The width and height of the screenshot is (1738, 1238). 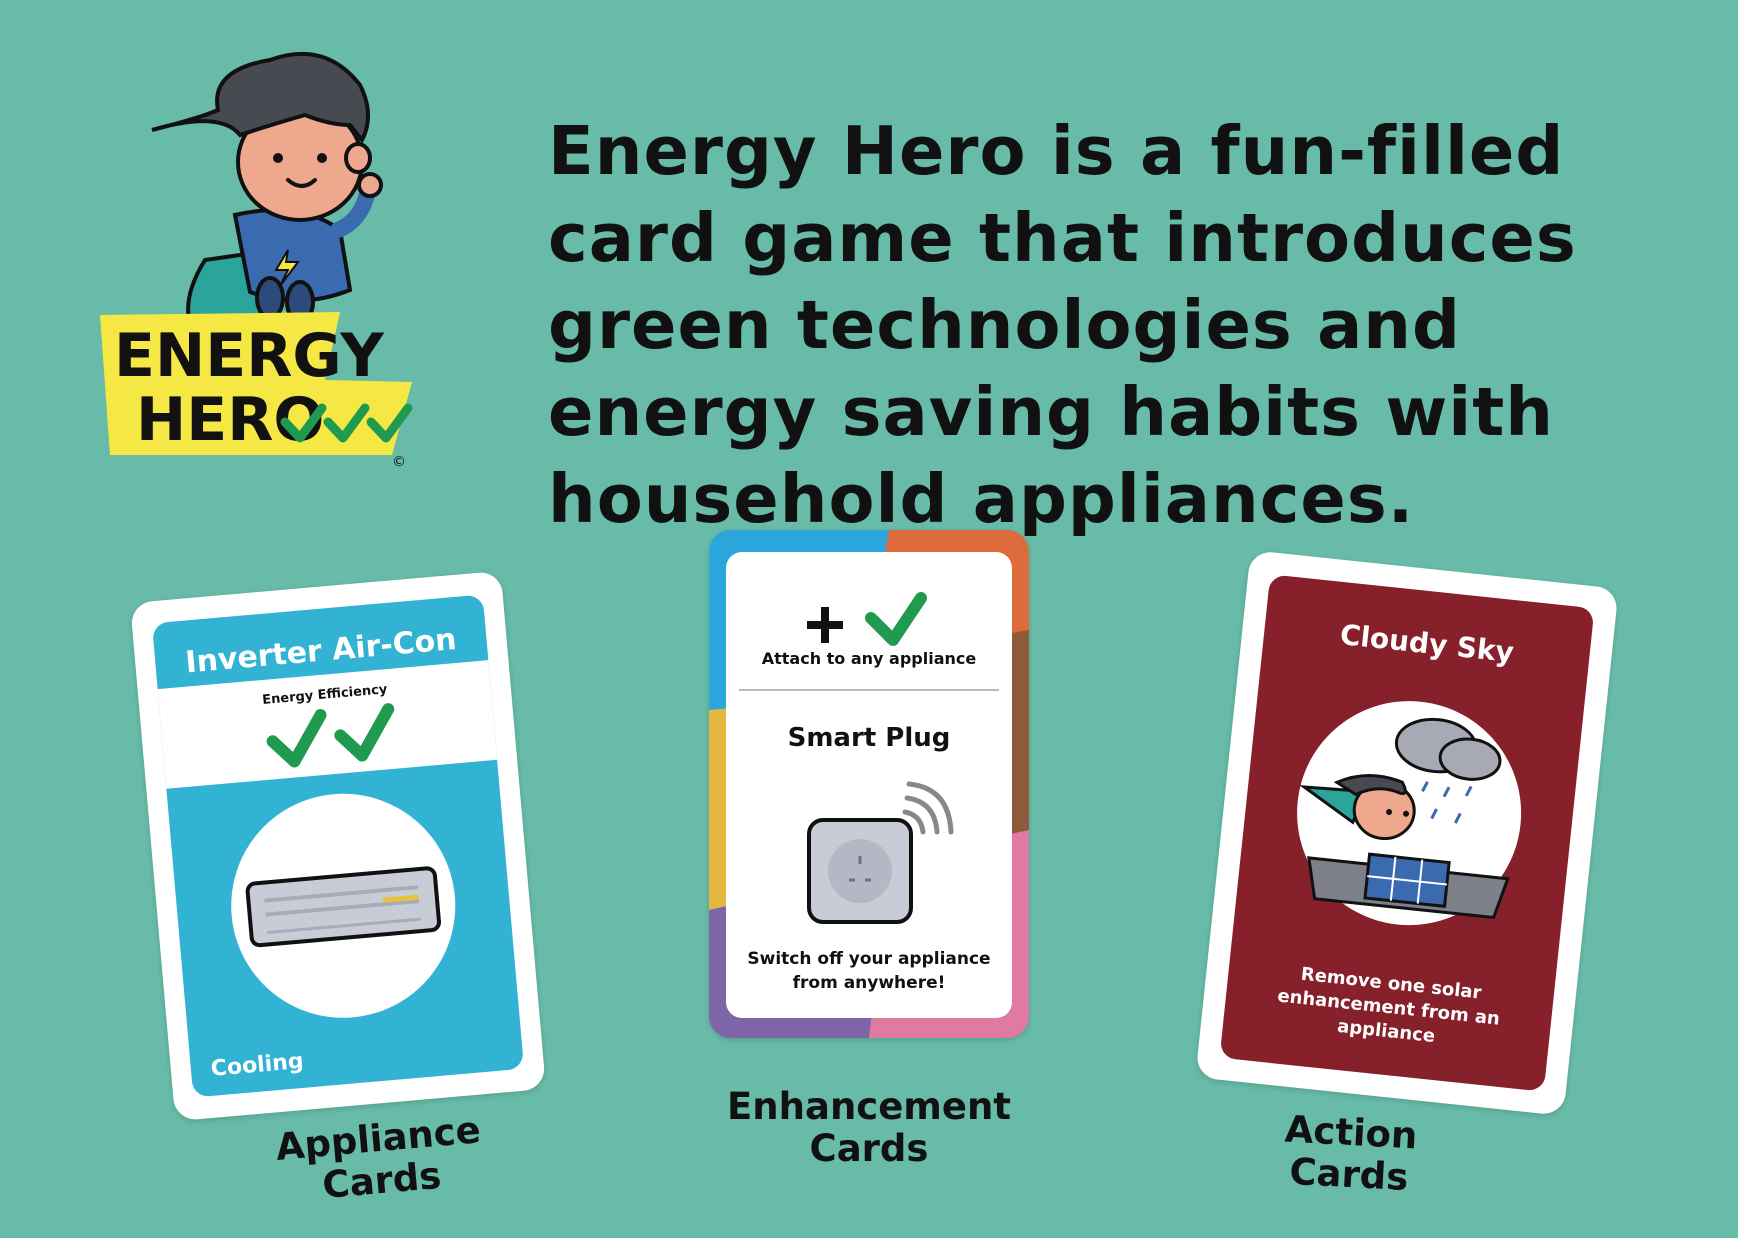 What do you see at coordinates (256, 260) in the screenshot?
I see `energy-hero-logo: ENERGY HERO ©` at bounding box center [256, 260].